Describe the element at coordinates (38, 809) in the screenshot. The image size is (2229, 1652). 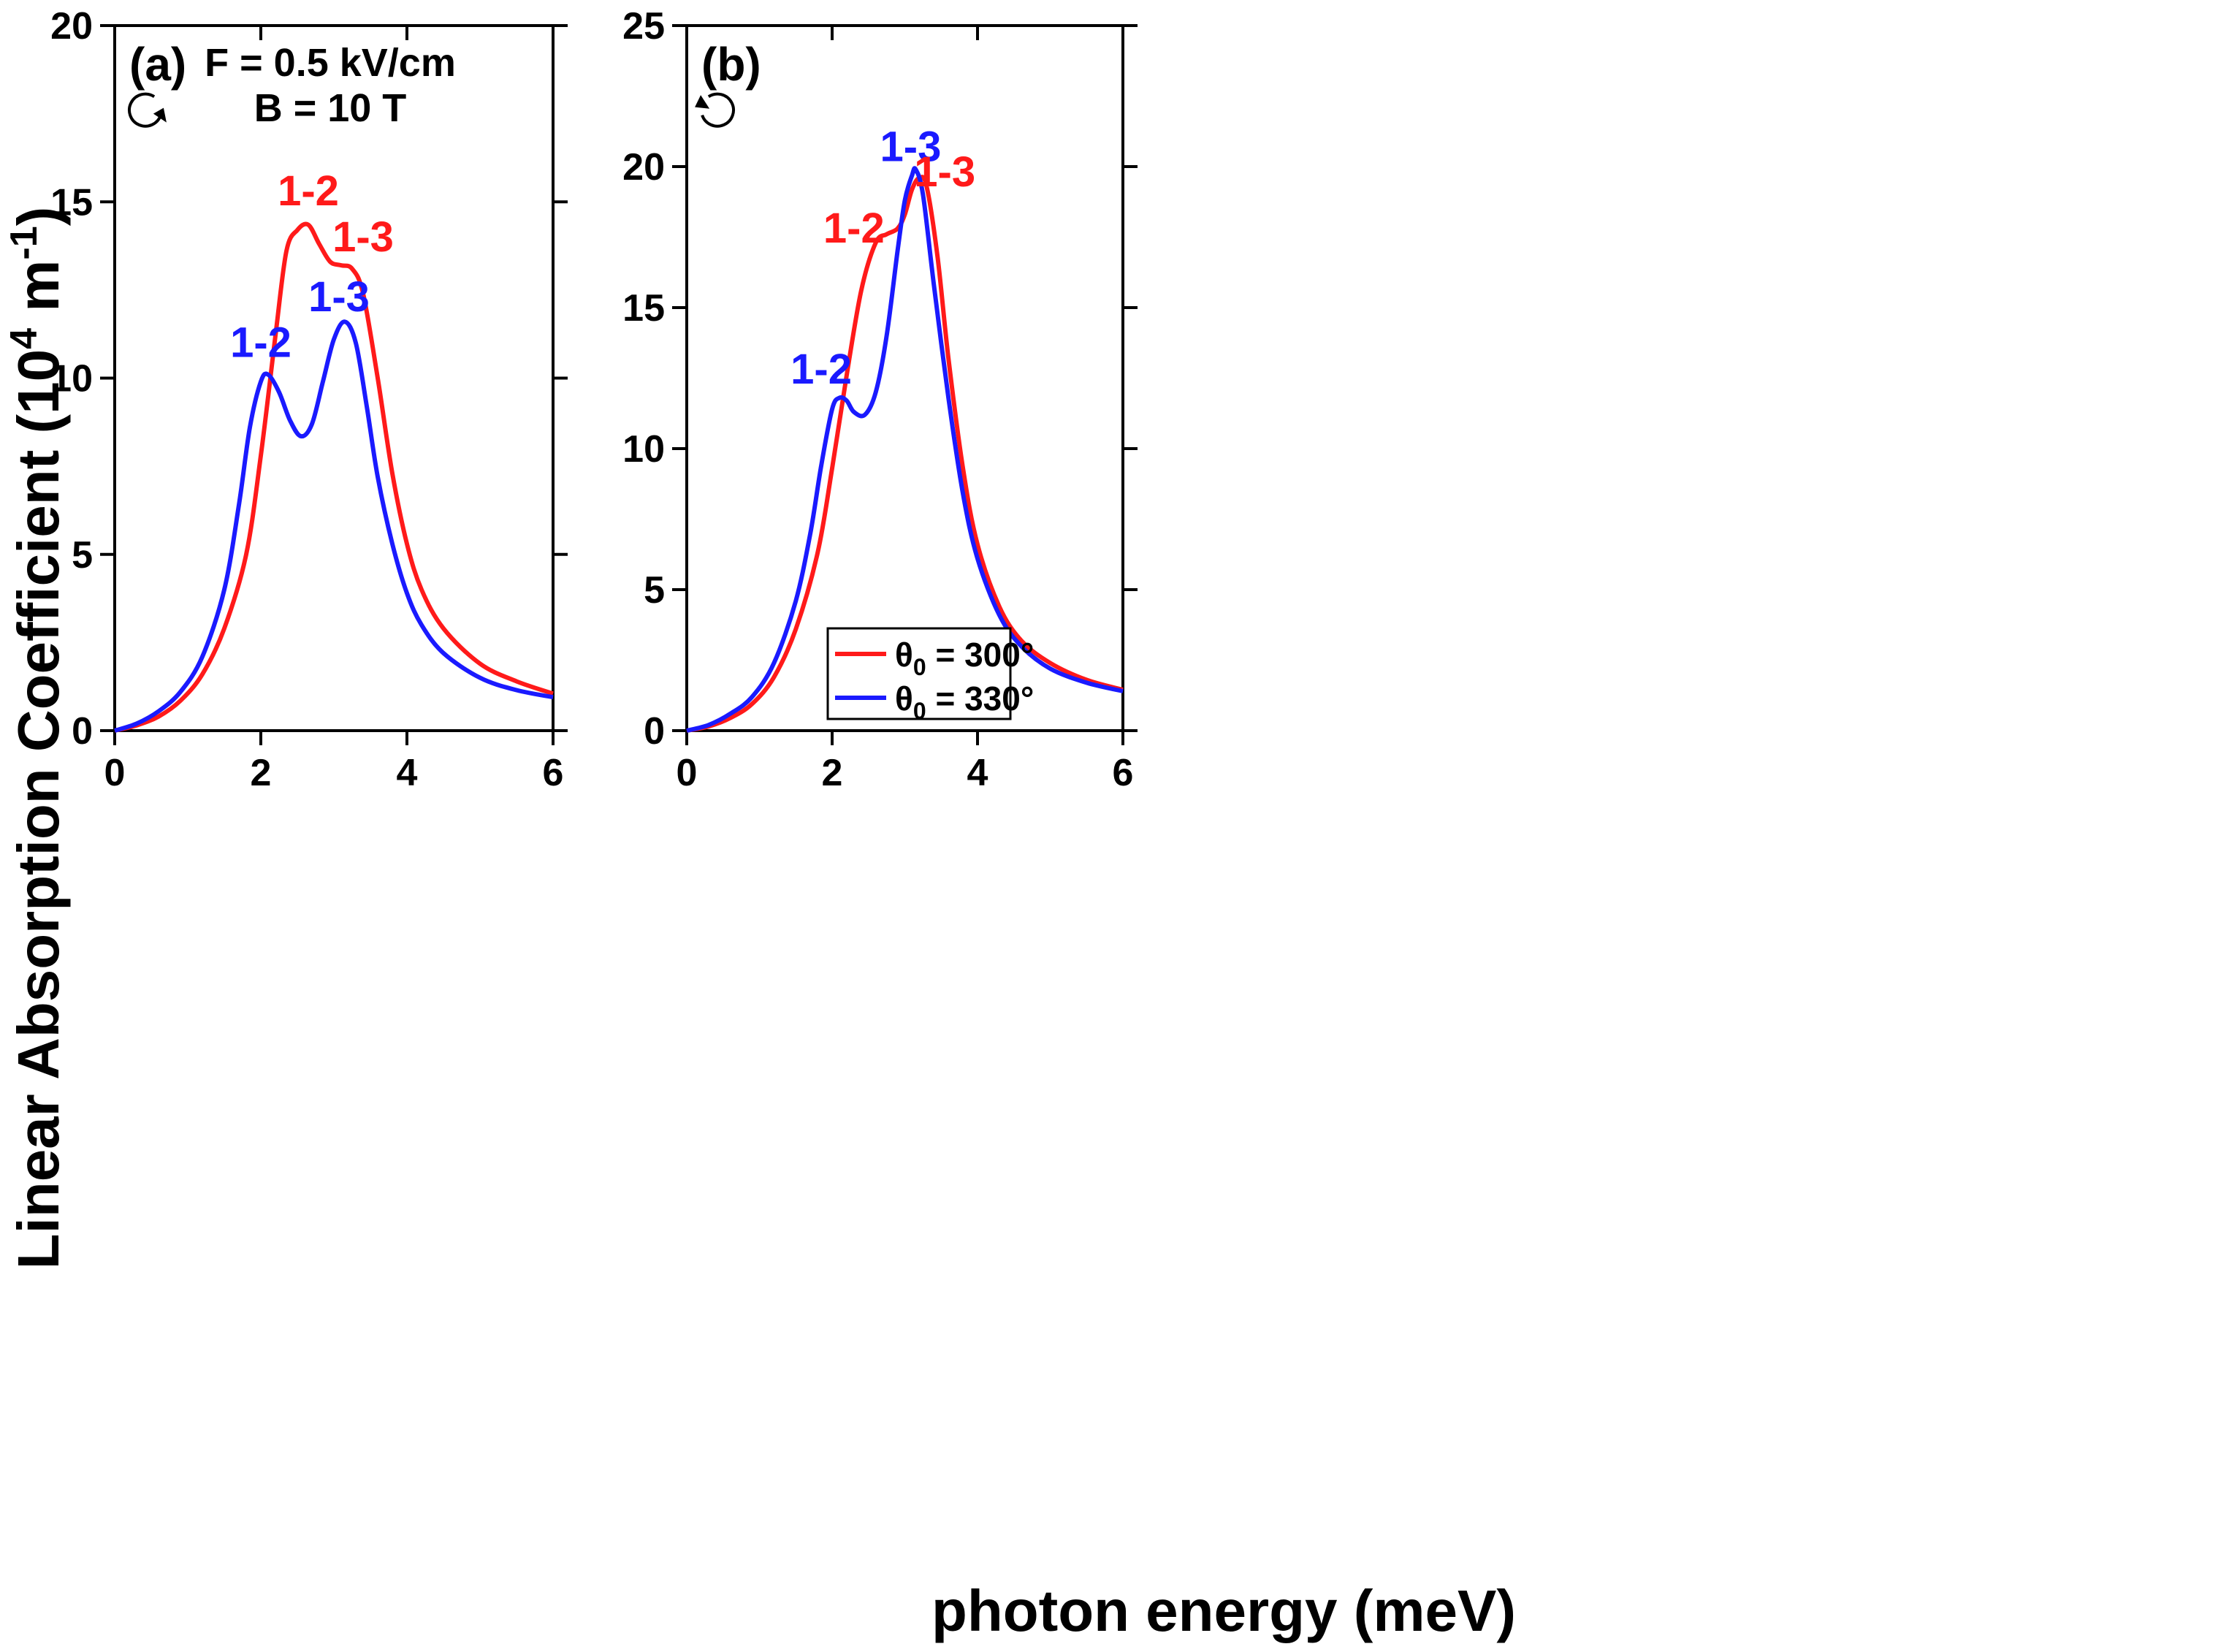
I see `y-axis-label-main: Linear Absorption Coefficient (10` at that location.